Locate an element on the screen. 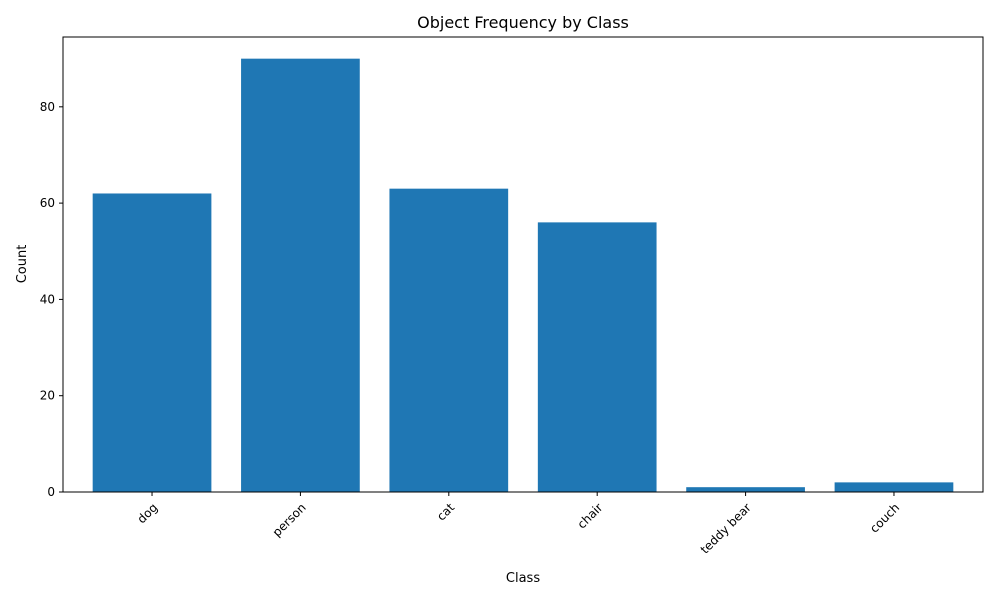 This screenshot has height=604, width=1000. chart-title: Object Frequency by Class is located at coordinates (523, 22).